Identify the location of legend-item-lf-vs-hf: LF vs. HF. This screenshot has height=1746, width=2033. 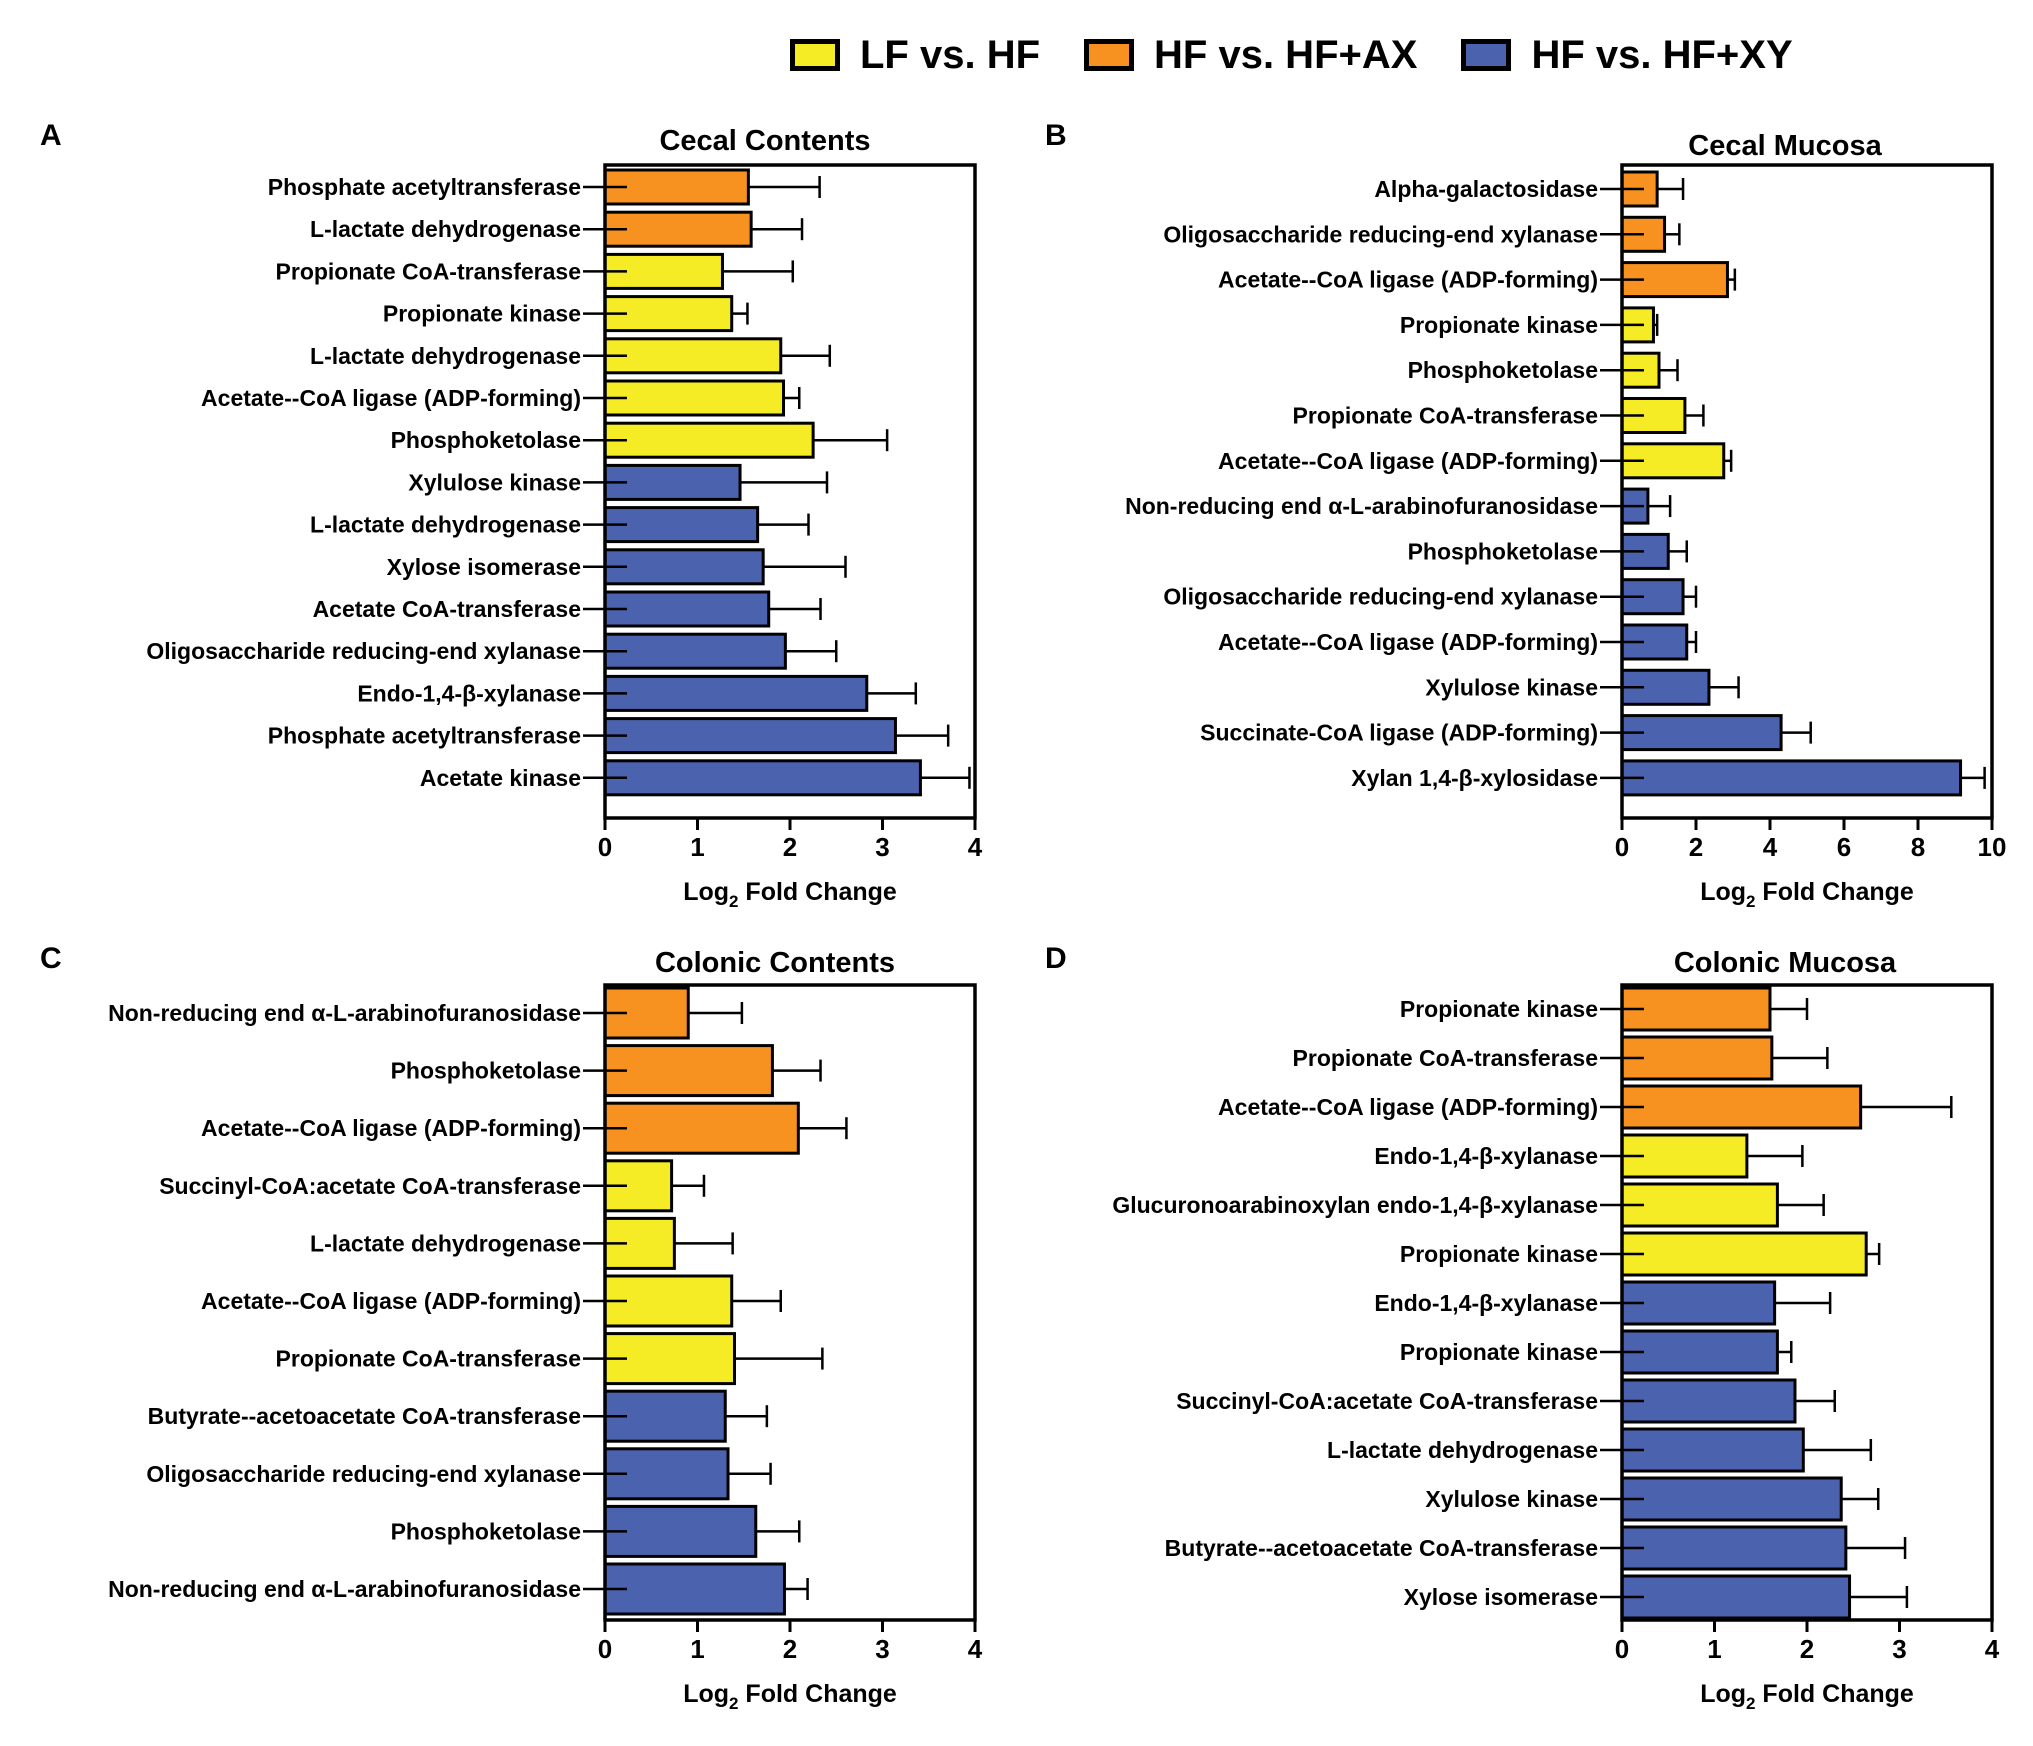
(915, 55).